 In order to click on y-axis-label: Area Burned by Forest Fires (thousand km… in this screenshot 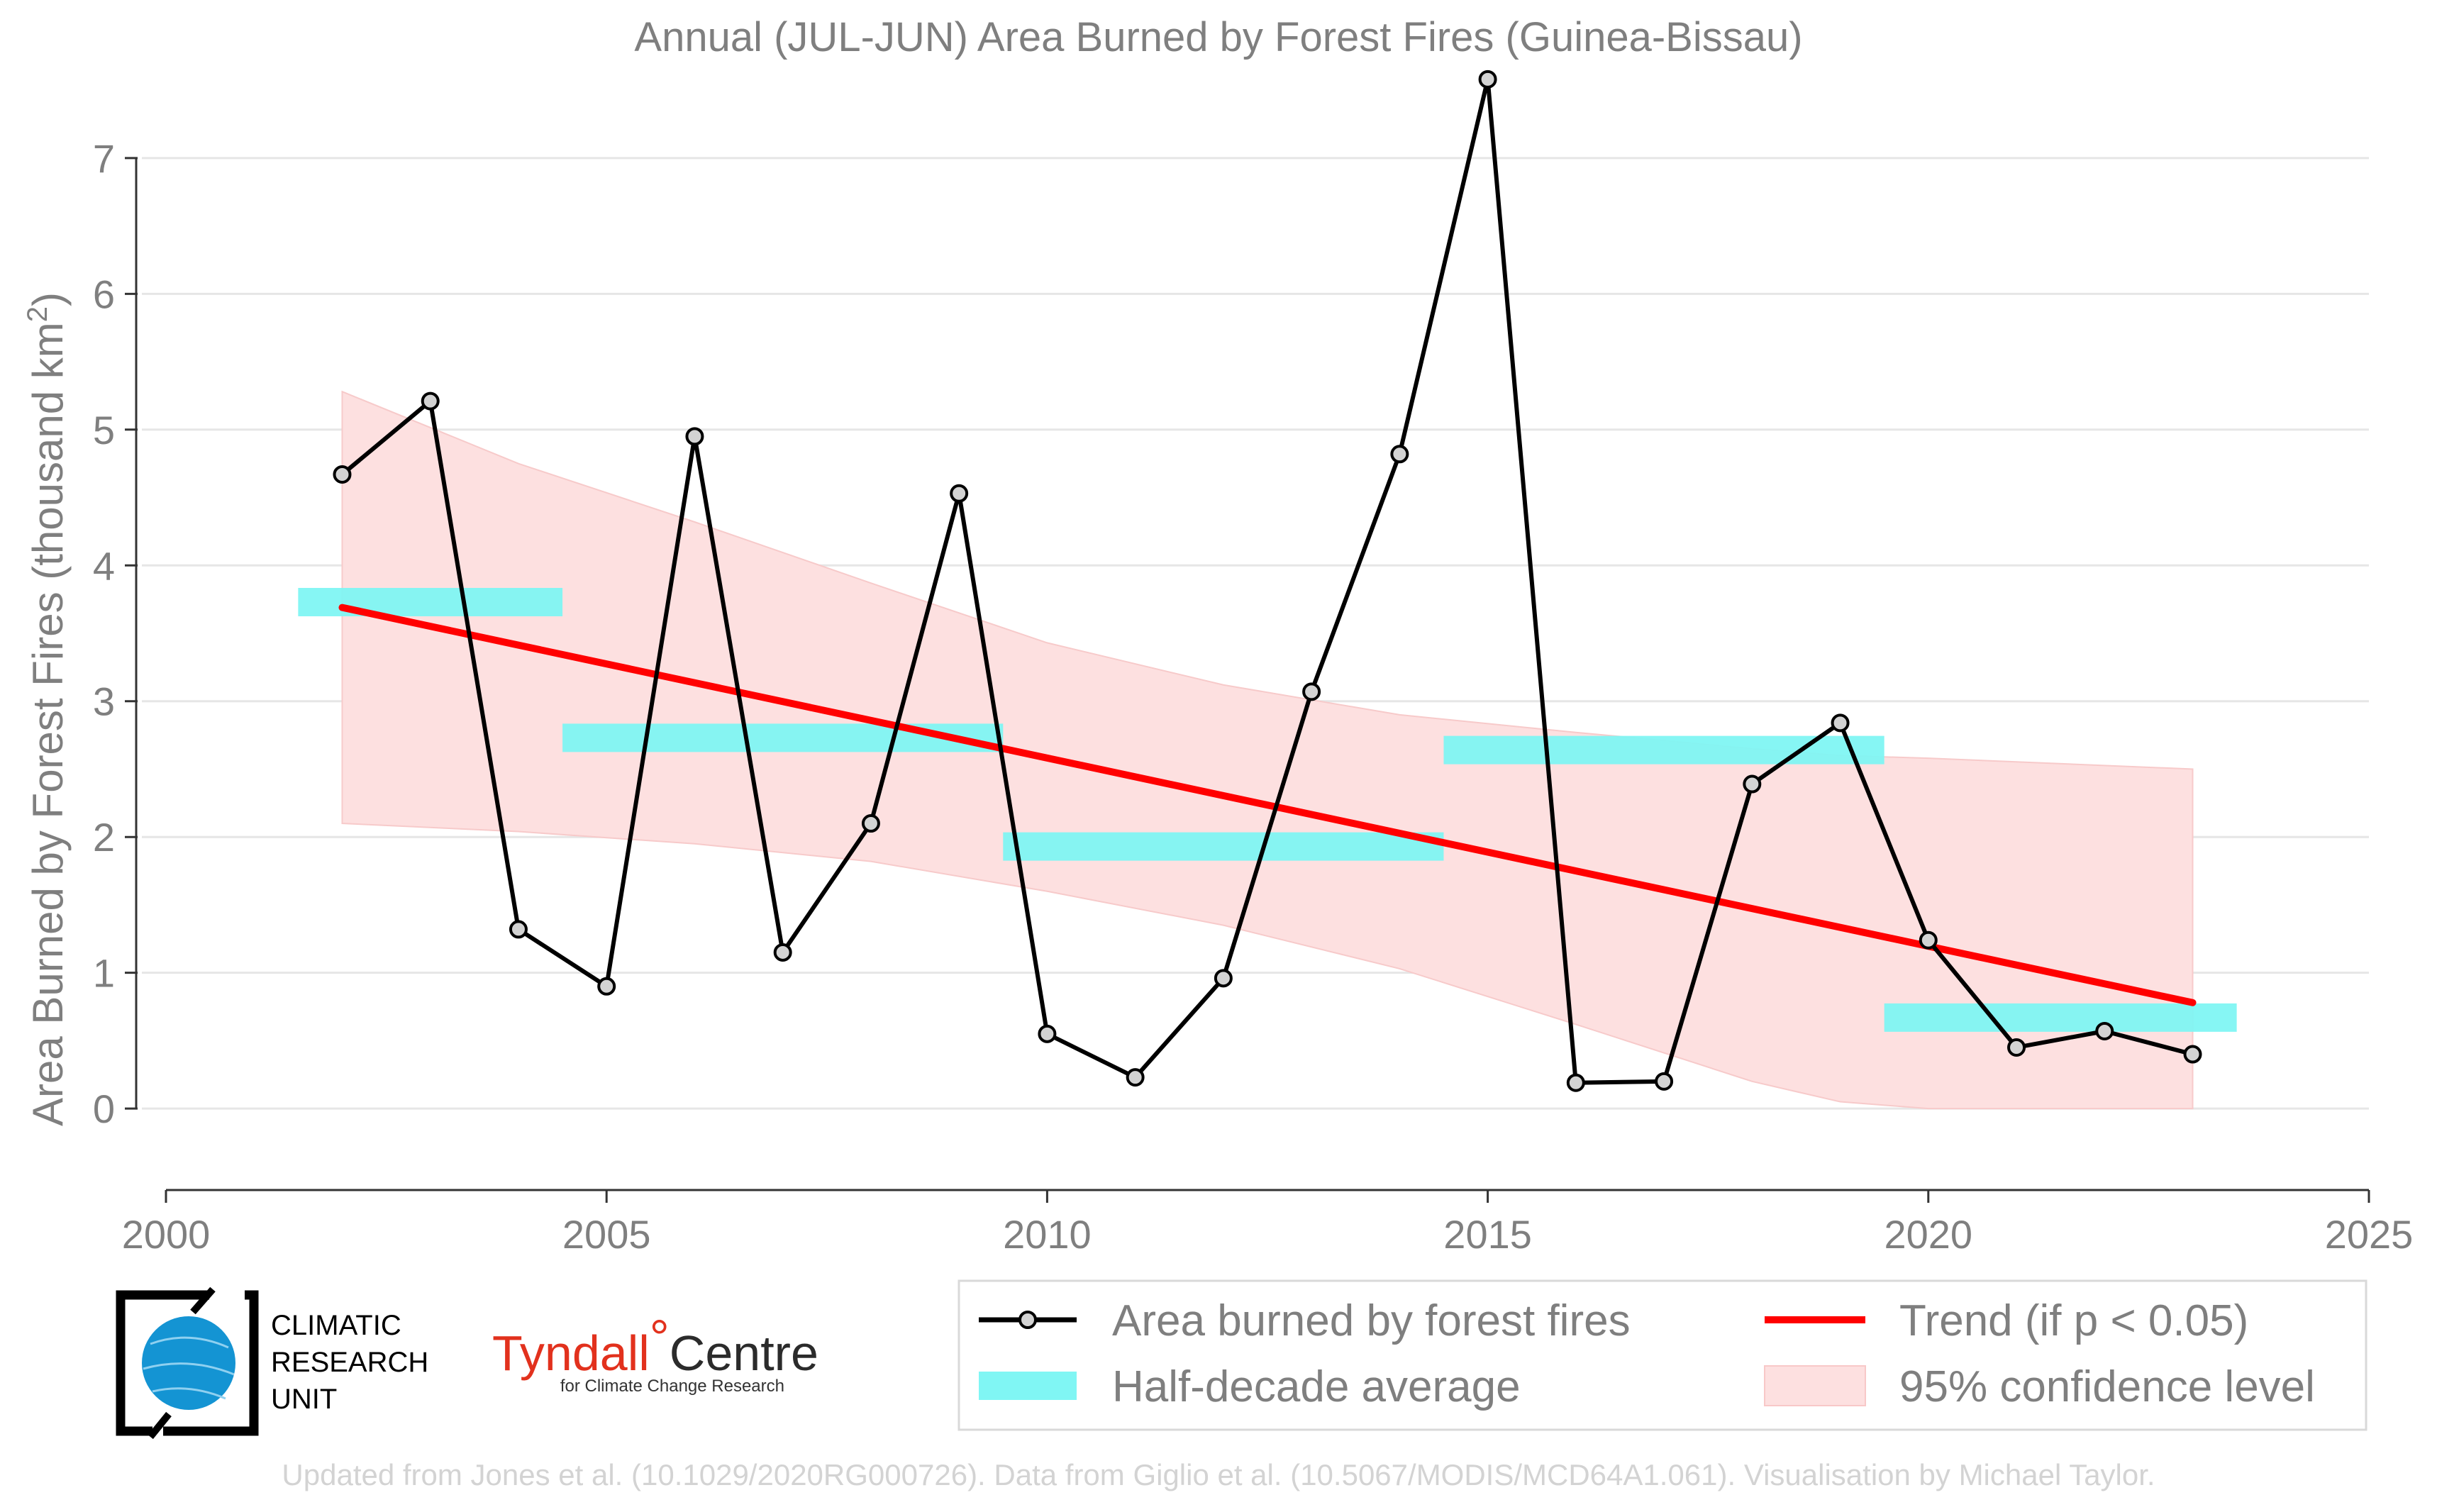, I will do `click(47, 709)`.